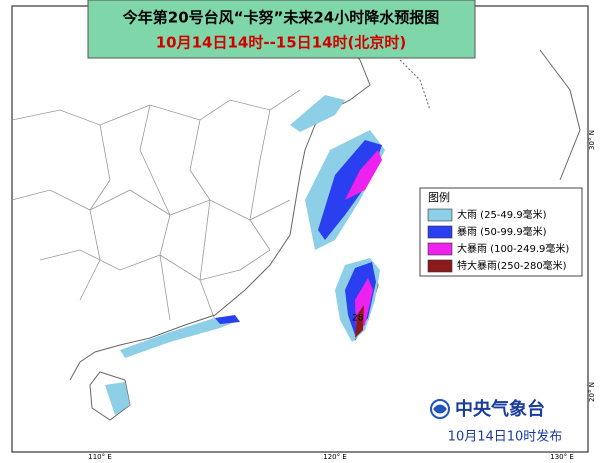 This screenshot has width=600, height=463. What do you see at coordinates (440, 409) in the screenshot?
I see `logo` at bounding box center [440, 409].